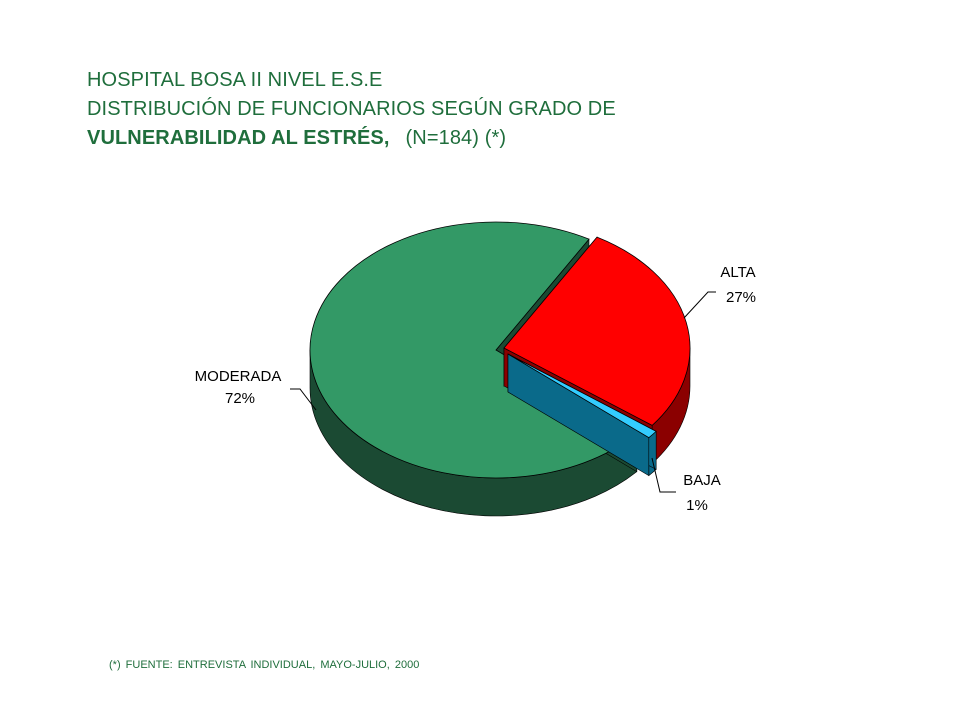  What do you see at coordinates (697, 505) in the screenshot?
I see `label-baja-value: 1%` at bounding box center [697, 505].